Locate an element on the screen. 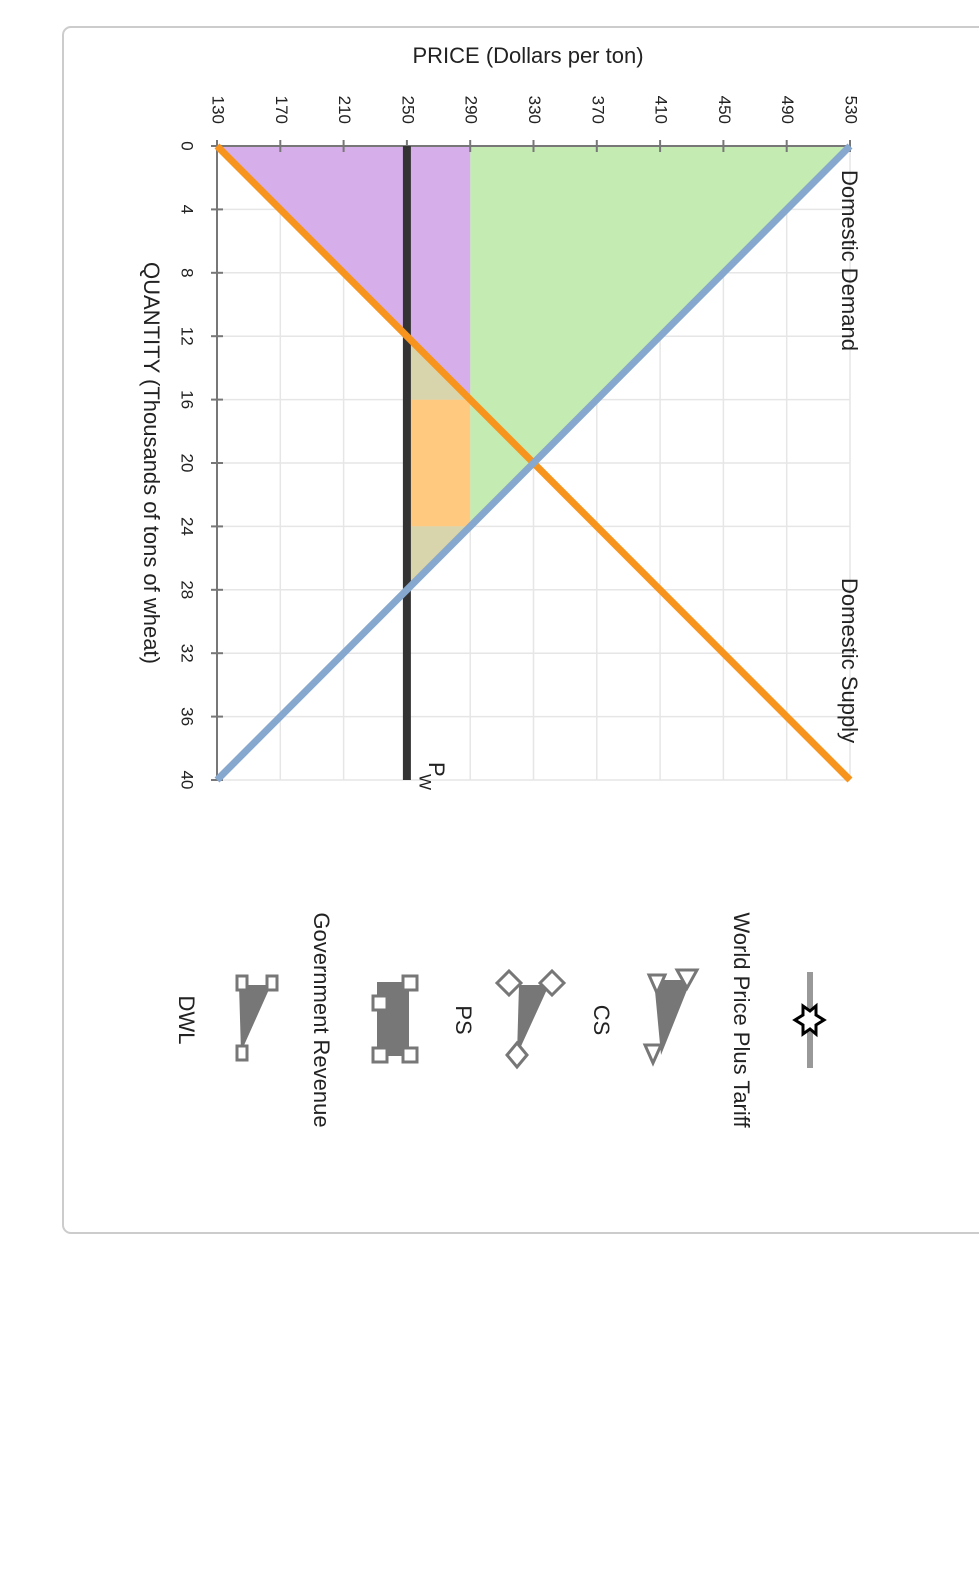 The width and height of the screenshot is (979, 1588). x-tick-label: 36 is located at coordinates (187, 716).